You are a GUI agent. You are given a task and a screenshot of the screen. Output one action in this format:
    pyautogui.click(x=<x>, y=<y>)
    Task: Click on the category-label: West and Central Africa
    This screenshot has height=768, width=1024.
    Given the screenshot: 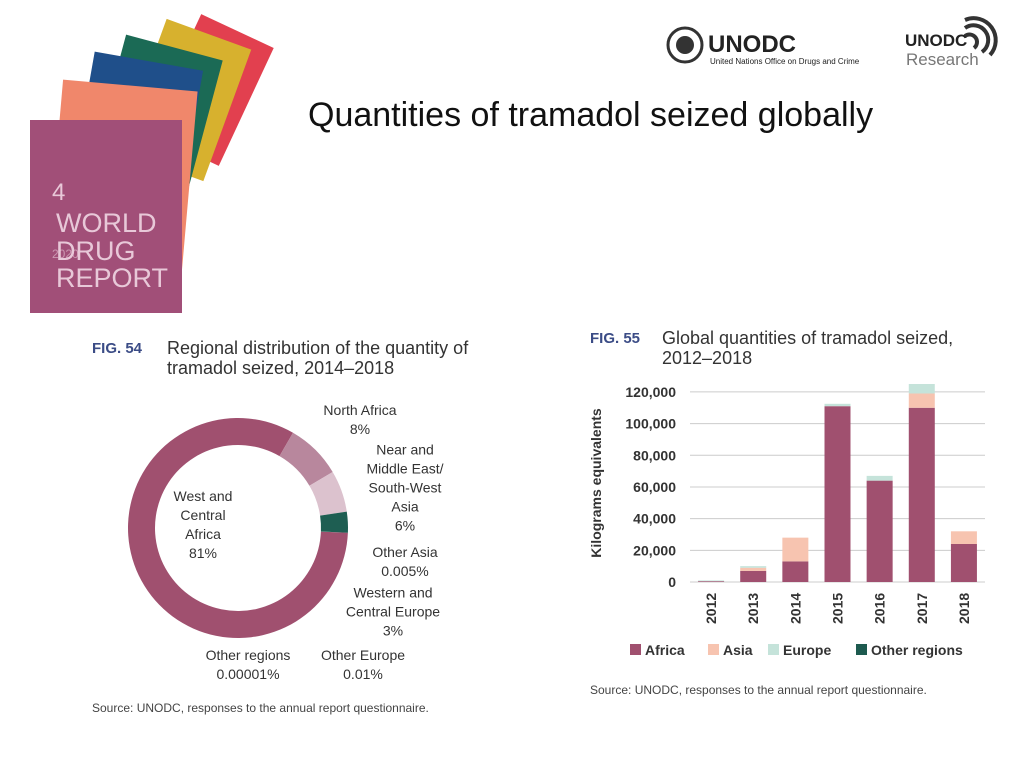 What is the action you would take?
    pyautogui.click(x=203, y=515)
    